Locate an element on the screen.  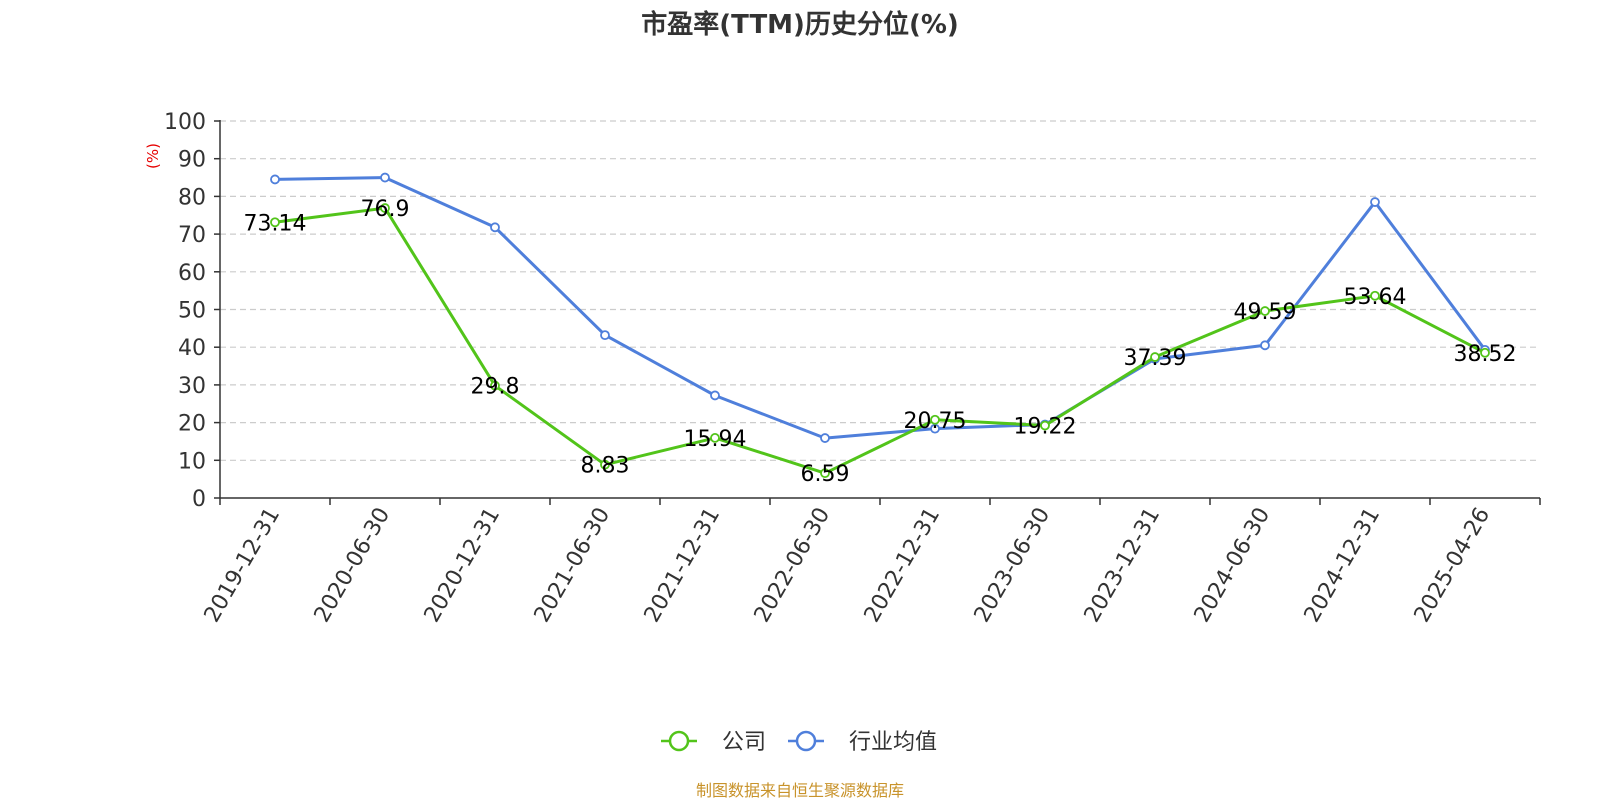
data-label-company: 76.9 is located at coordinates (385, 209).